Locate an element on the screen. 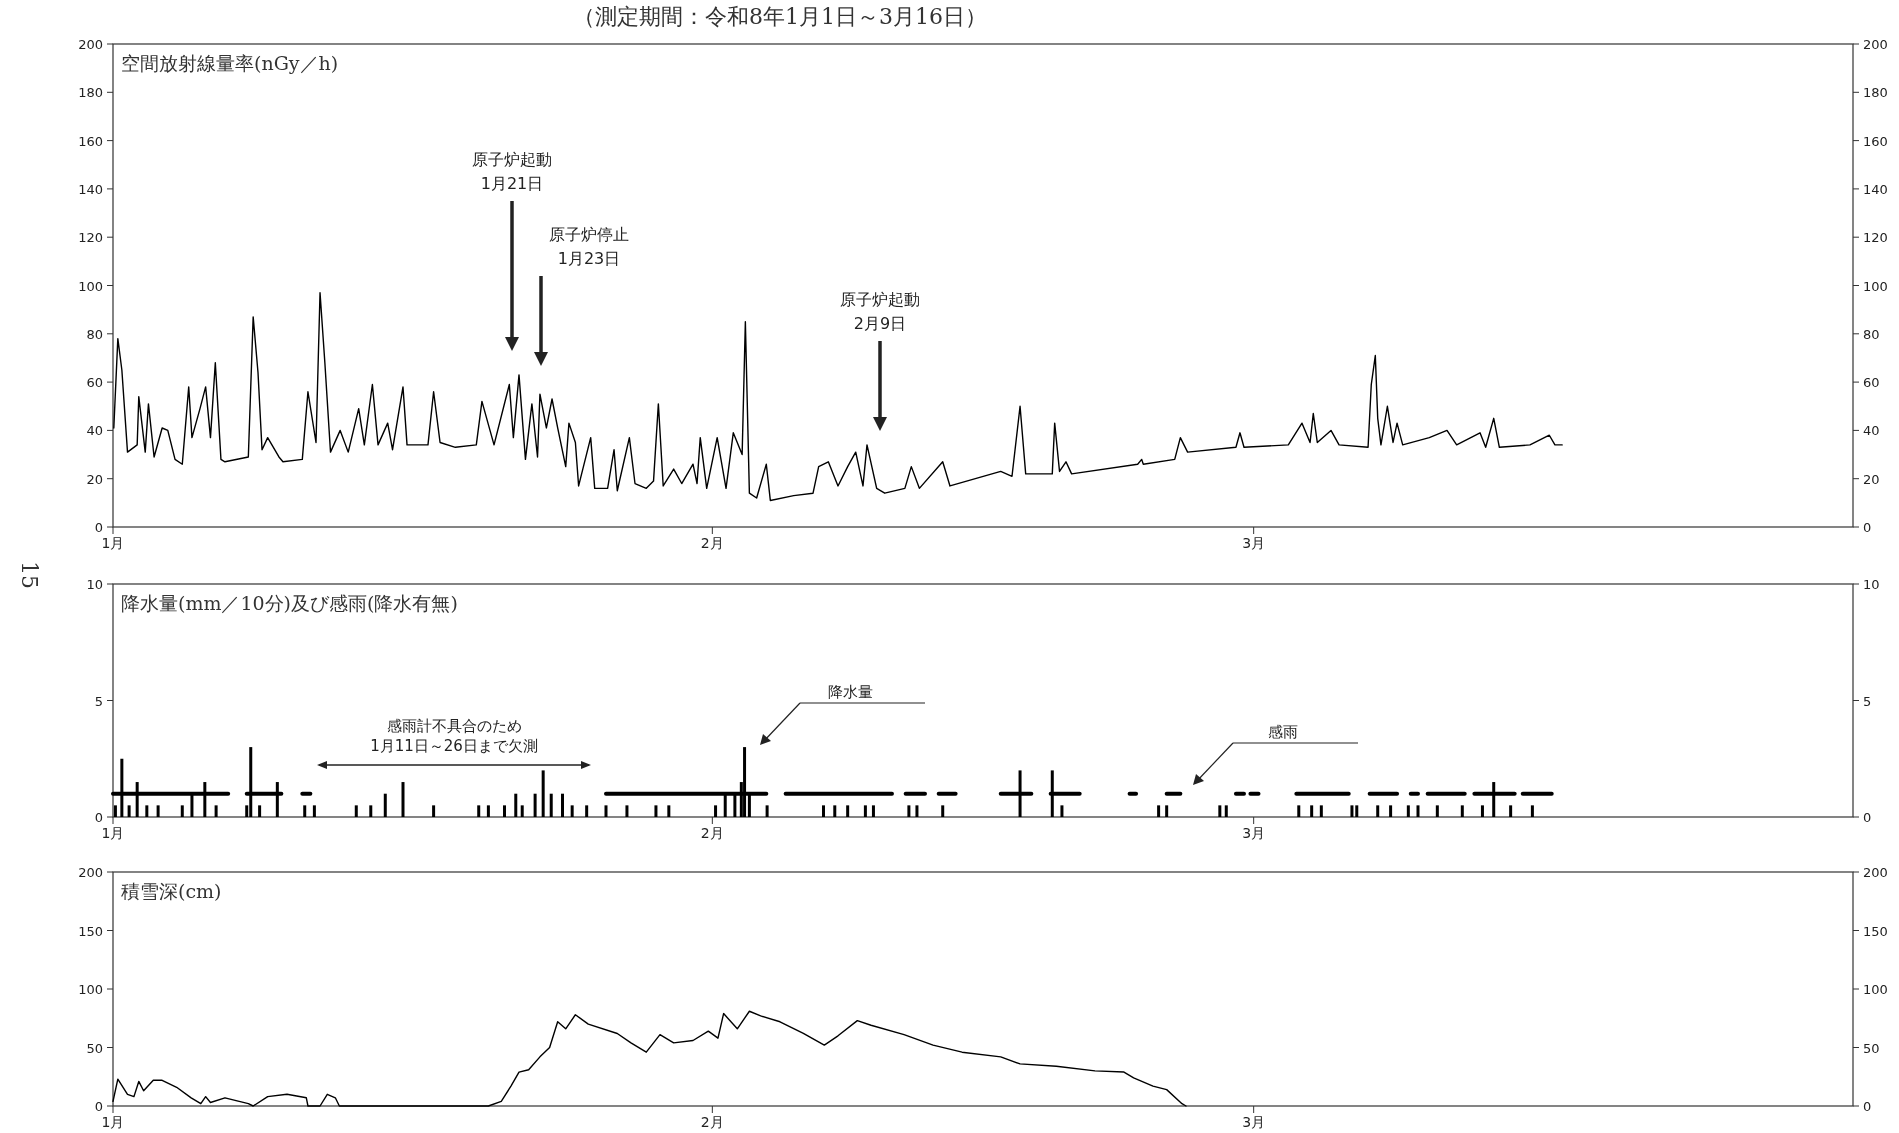 The width and height of the screenshot is (1899, 1133). text: 15 is located at coordinates (29, 575).